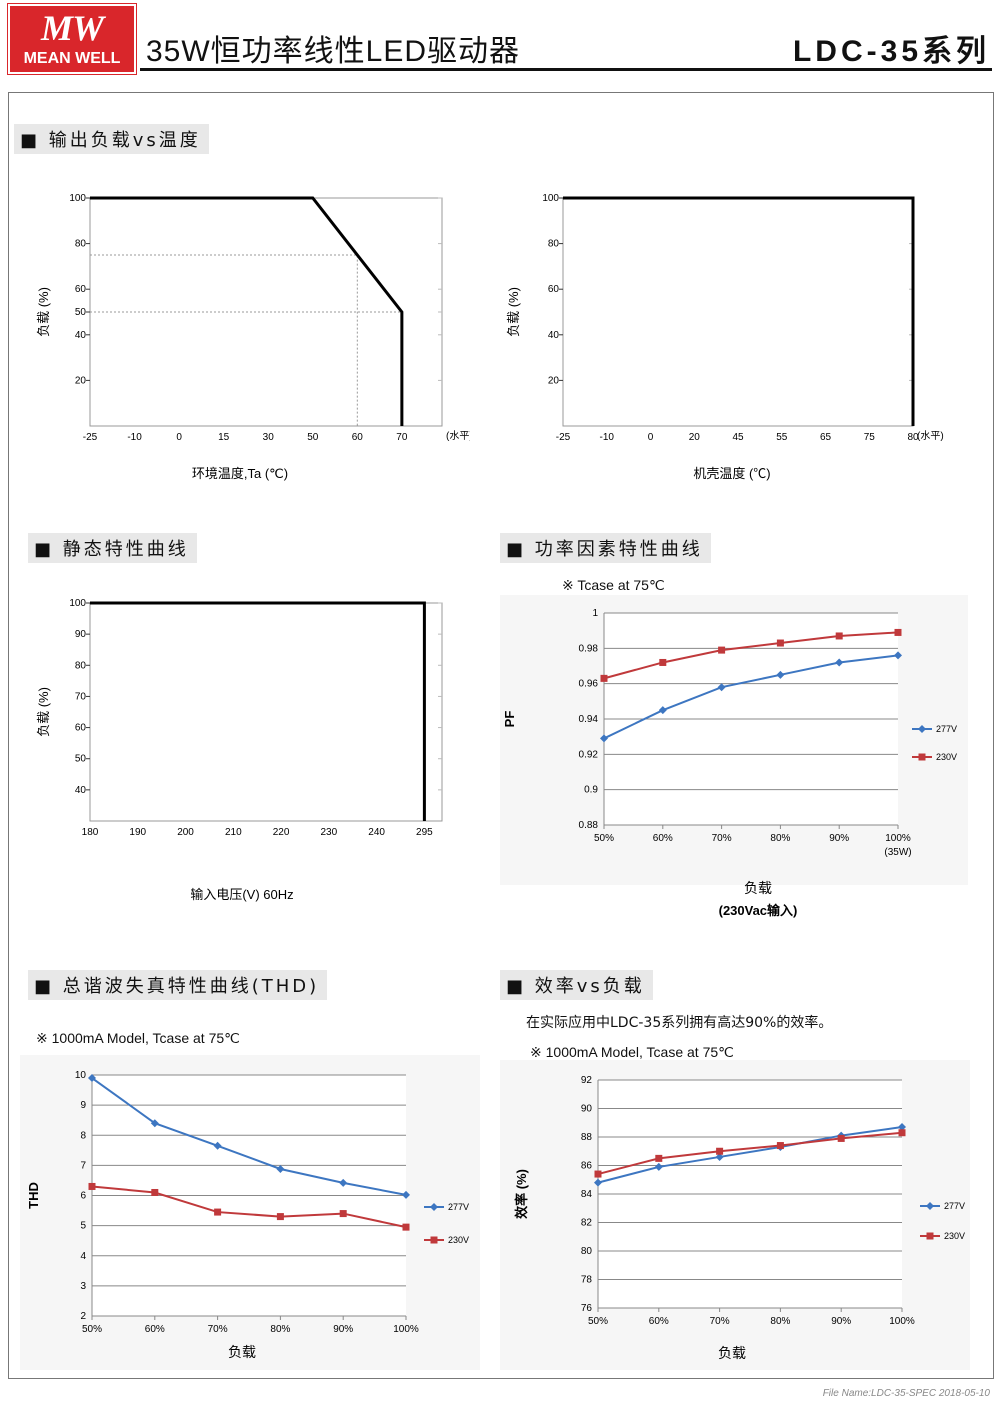 The width and height of the screenshot is (1000, 1403). Describe the element at coordinates (595, 613) in the screenshot. I see `y-tick-label: 1` at that location.